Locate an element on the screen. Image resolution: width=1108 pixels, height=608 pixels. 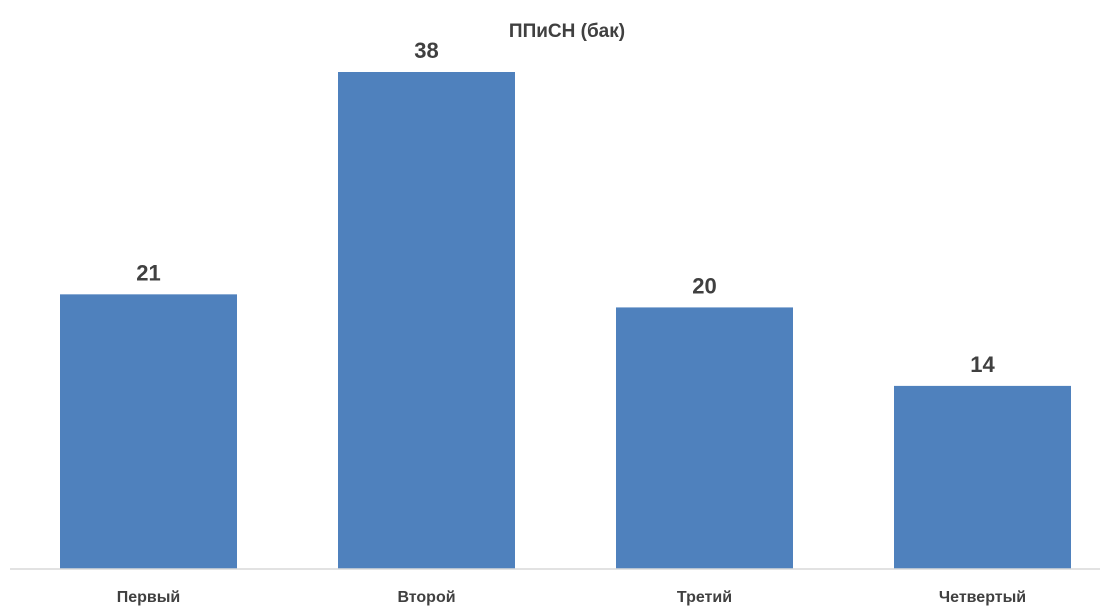
data-label-3: 20 is located at coordinates (704, 285).